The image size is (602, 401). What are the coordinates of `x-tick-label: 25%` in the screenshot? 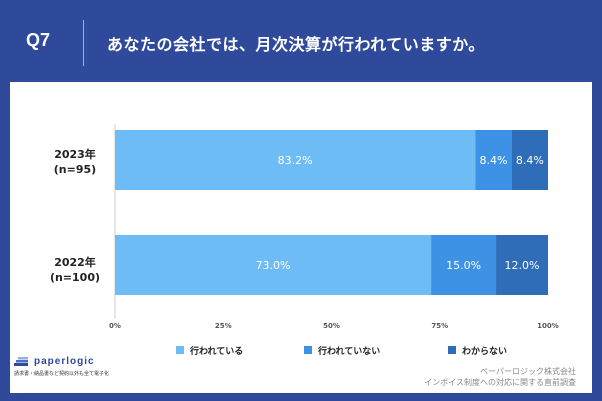 It's located at (223, 326).